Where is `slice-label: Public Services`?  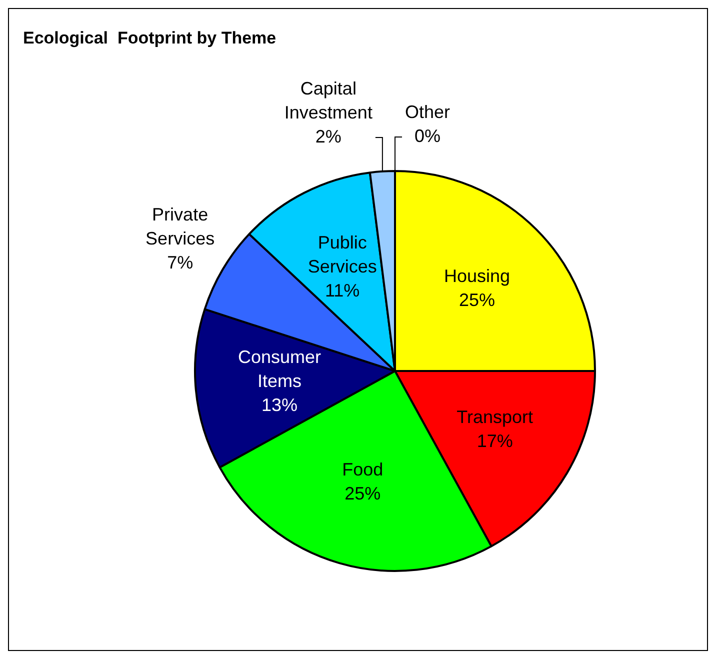
slice-label: Public Services is located at coordinates (342, 254).